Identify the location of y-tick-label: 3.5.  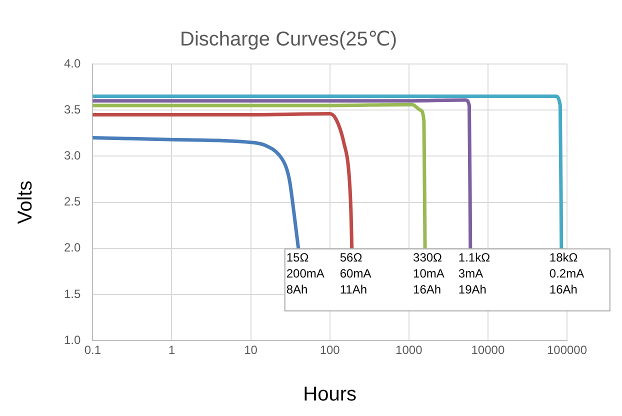
(72, 109).